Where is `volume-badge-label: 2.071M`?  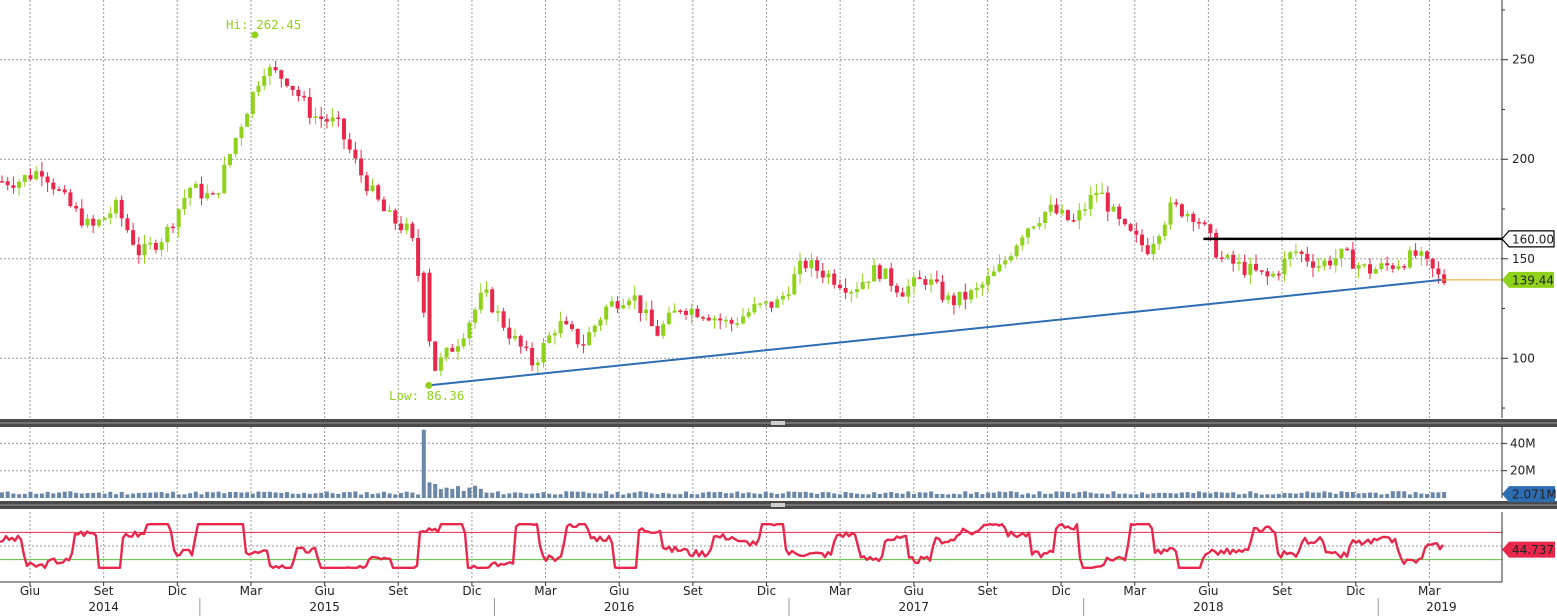
volume-badge-label: 2.071M is located at coordinates (1534, 495).